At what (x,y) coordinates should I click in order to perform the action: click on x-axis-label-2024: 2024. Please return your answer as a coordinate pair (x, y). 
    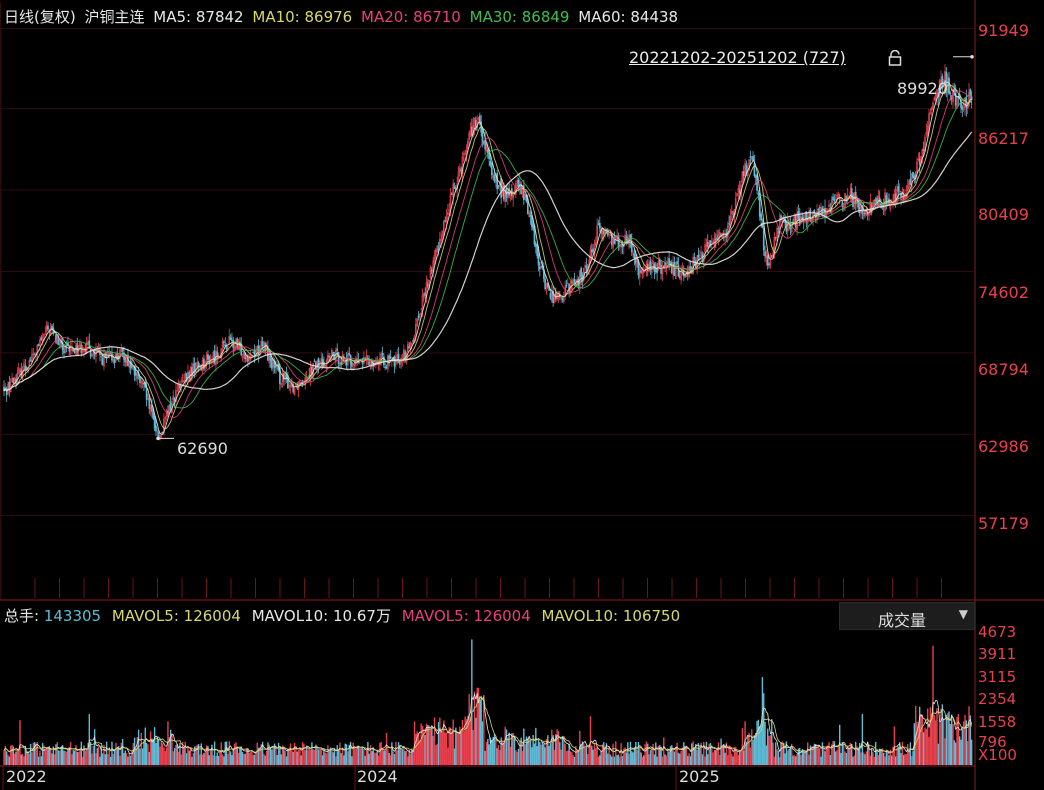
    Looking at the image, I should click on (377, 776).